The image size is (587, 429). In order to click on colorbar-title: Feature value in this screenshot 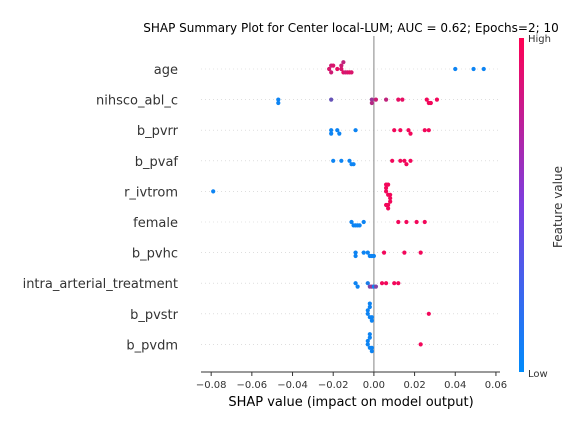, I will do `click(558, 207)`.